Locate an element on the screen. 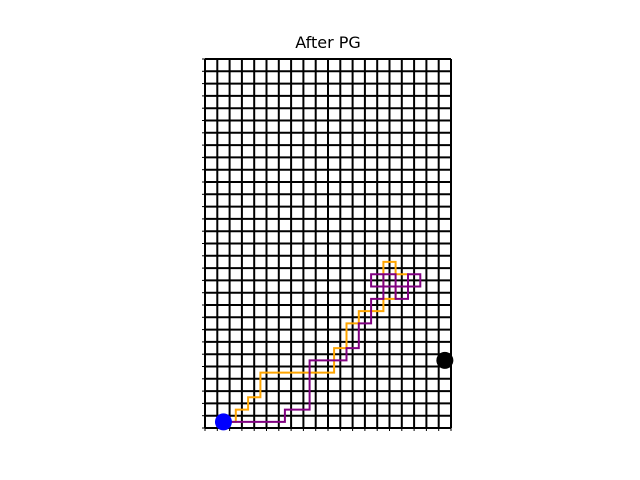 This screenshot has height=480, width=640. chart-title: After PG is located at coordinates (328, 42).